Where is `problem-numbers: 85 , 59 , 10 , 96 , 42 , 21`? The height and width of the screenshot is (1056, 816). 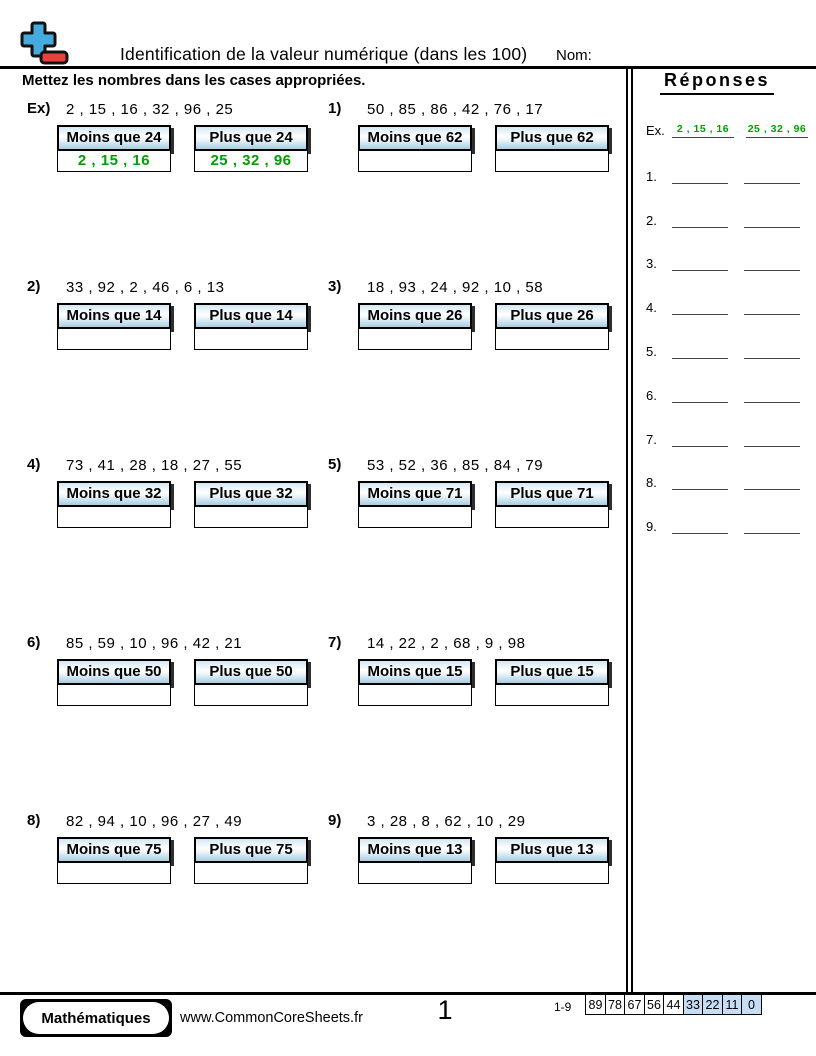 problem-numbers: 85 , 59 , 10 , 96 , 42 , 21 is located at coordinates (154, 643).